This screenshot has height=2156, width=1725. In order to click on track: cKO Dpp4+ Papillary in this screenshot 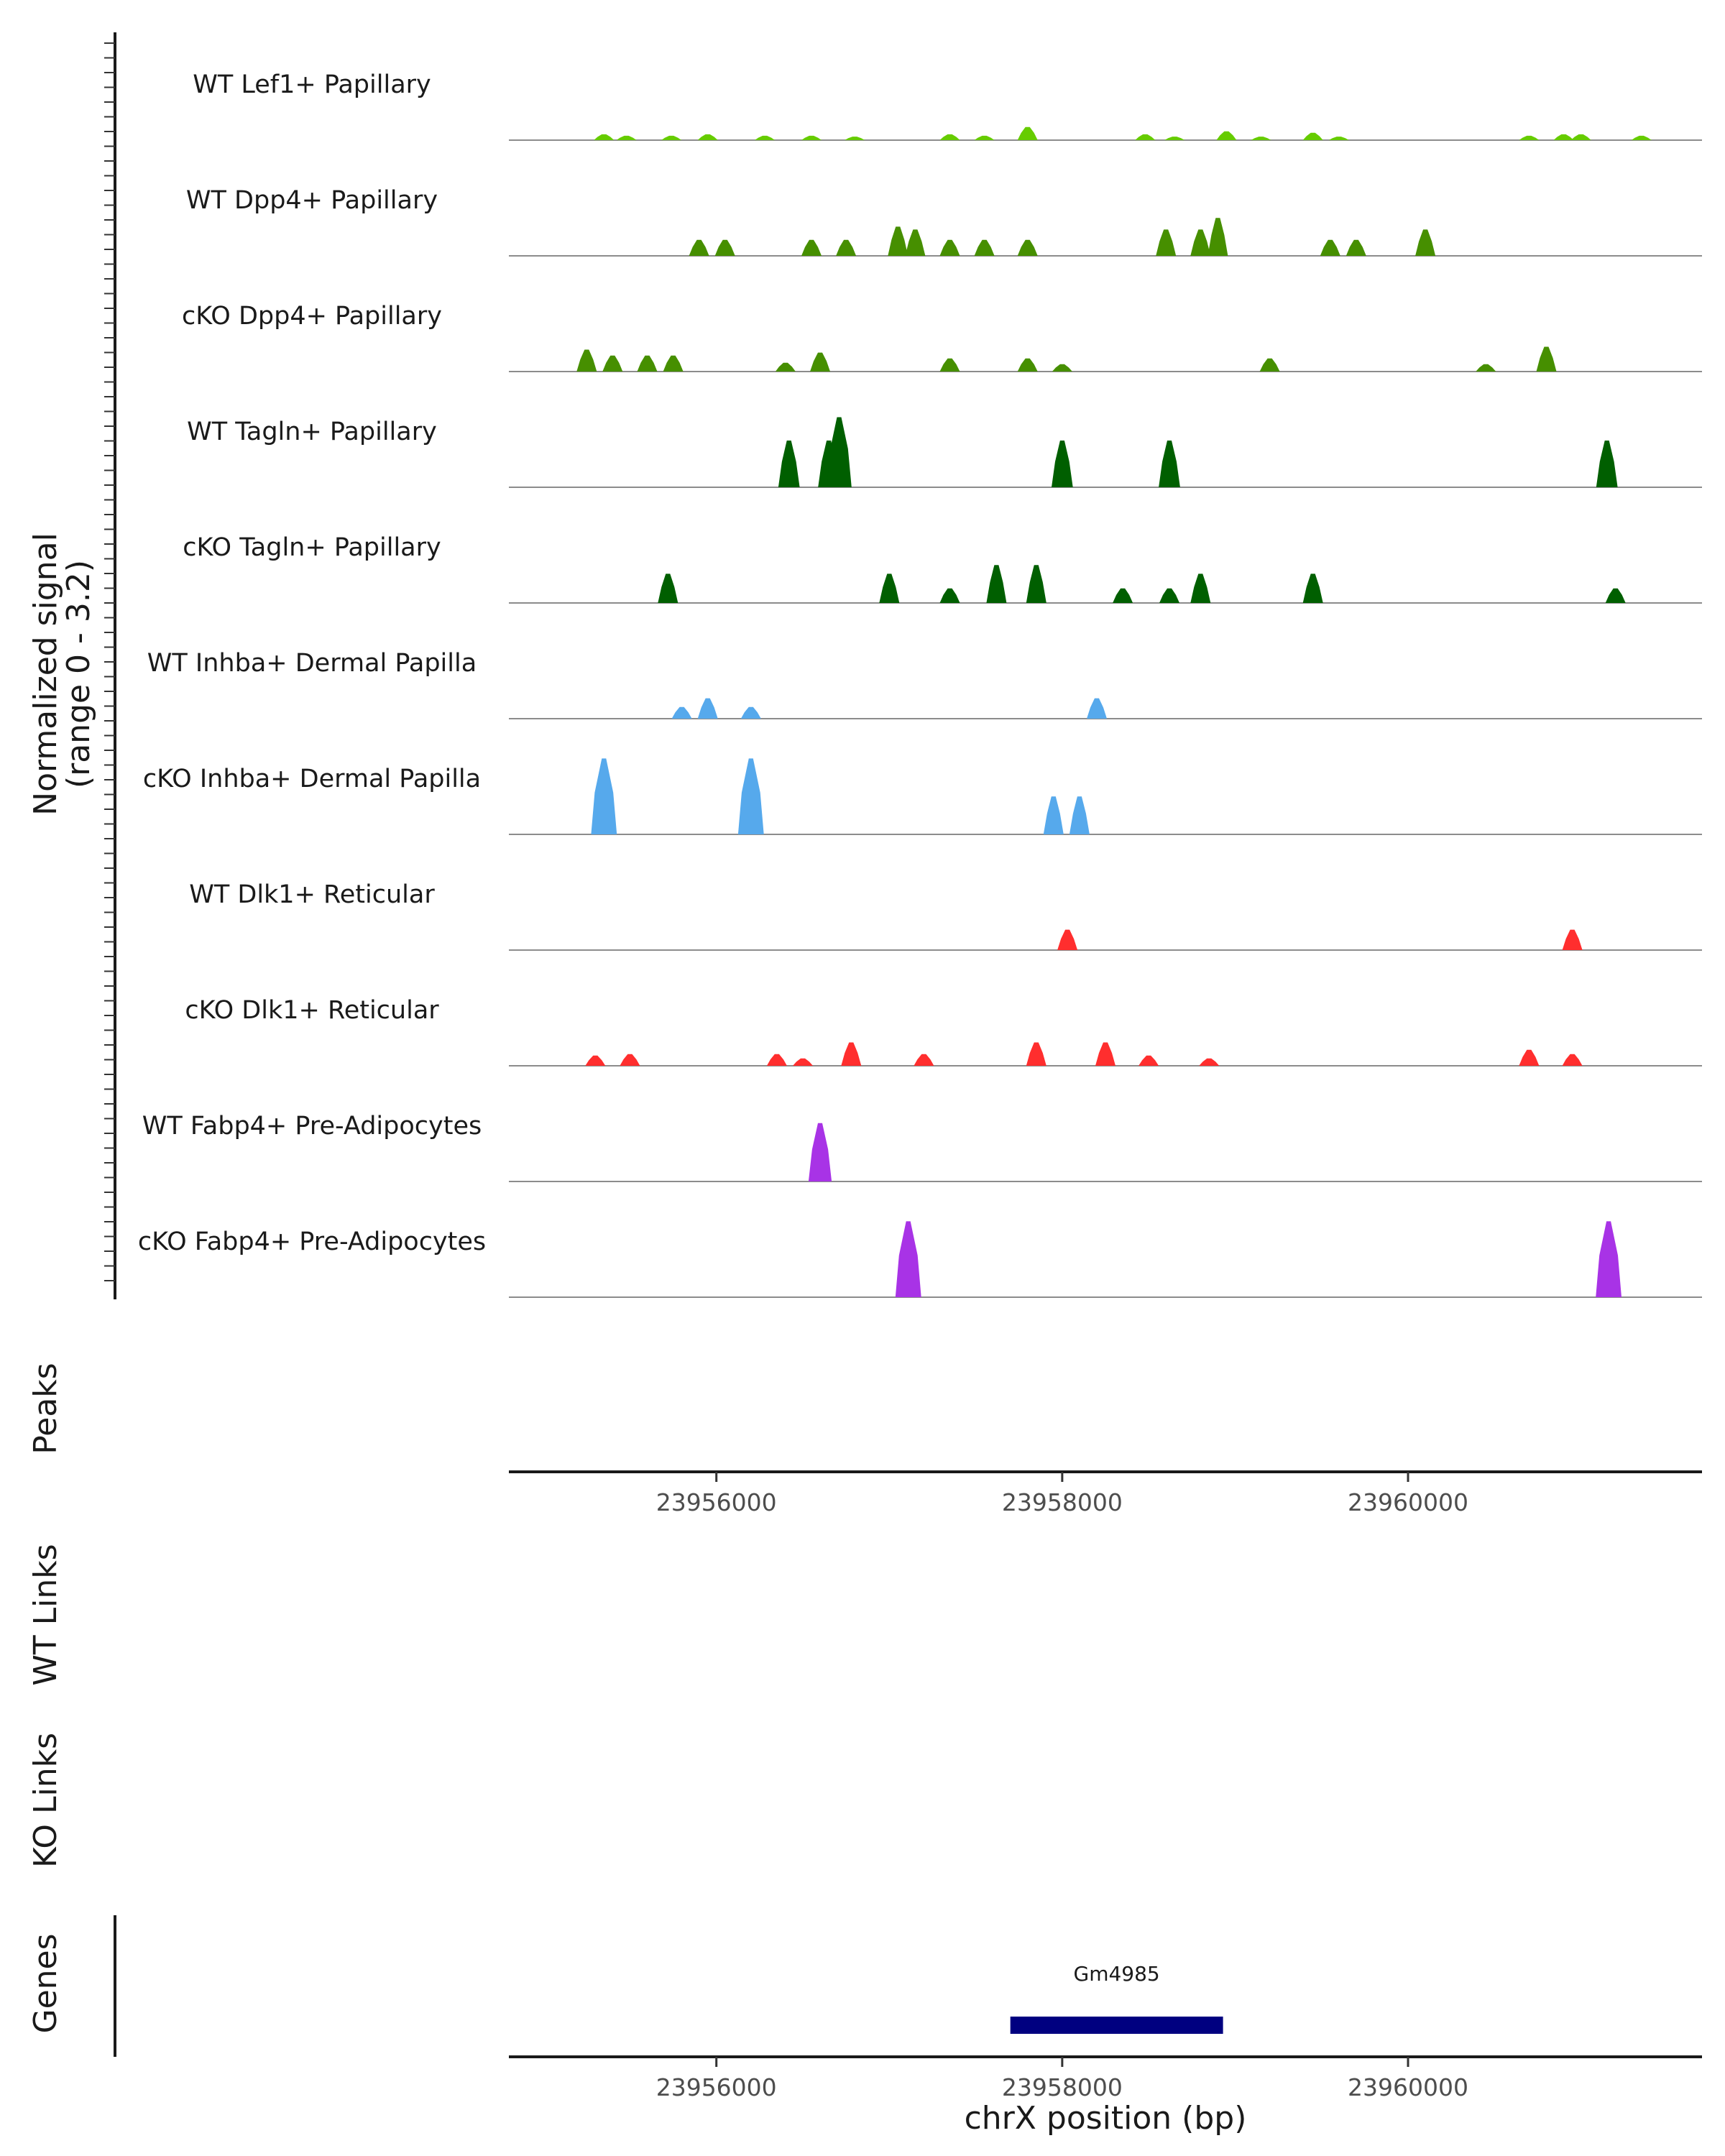, I will do `click(942, 337)`.